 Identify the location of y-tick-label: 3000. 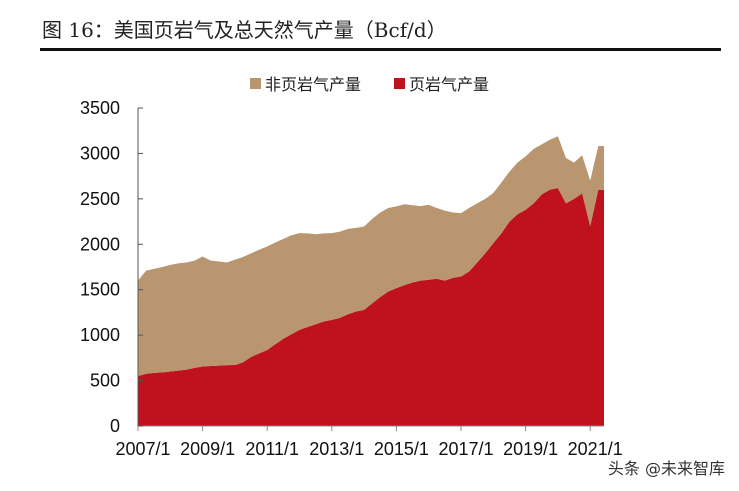
(100, 153).